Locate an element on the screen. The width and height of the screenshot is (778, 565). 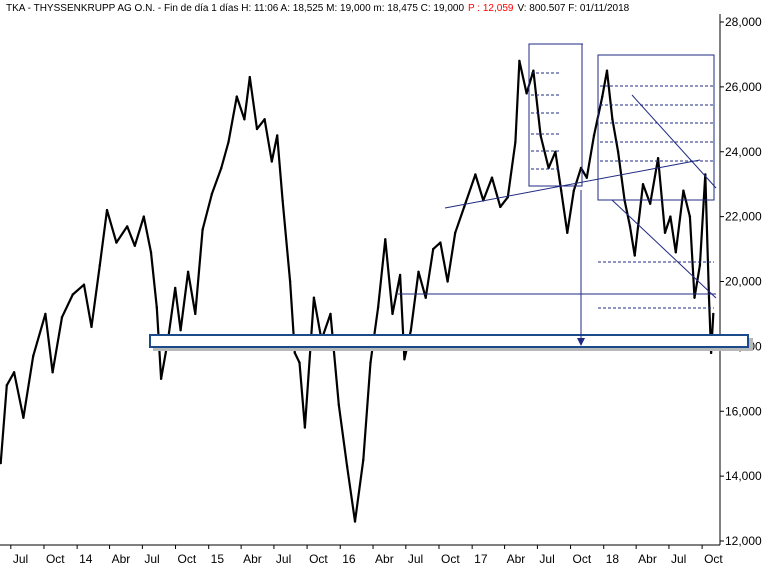
x-tick-label: 16 is located at coordinates (349, 558).